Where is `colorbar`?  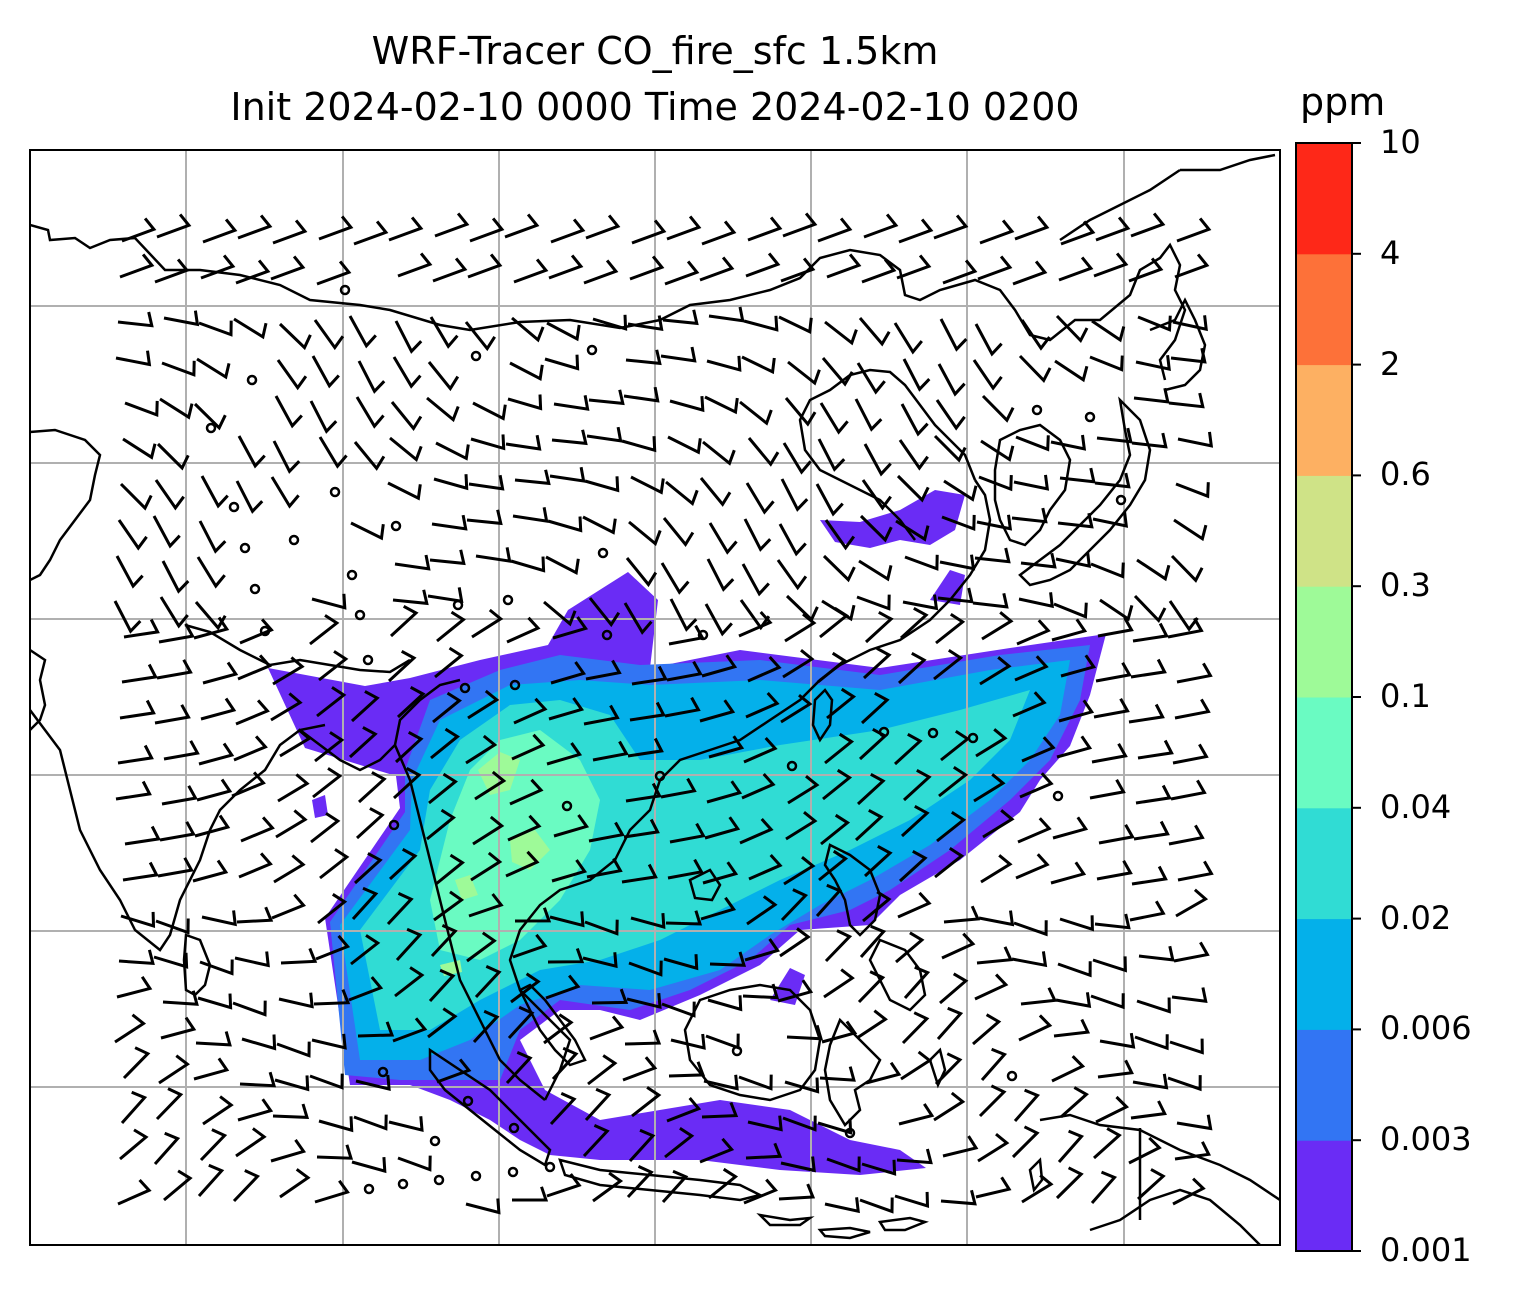
colorbar is located at coordinates (1328, 697).